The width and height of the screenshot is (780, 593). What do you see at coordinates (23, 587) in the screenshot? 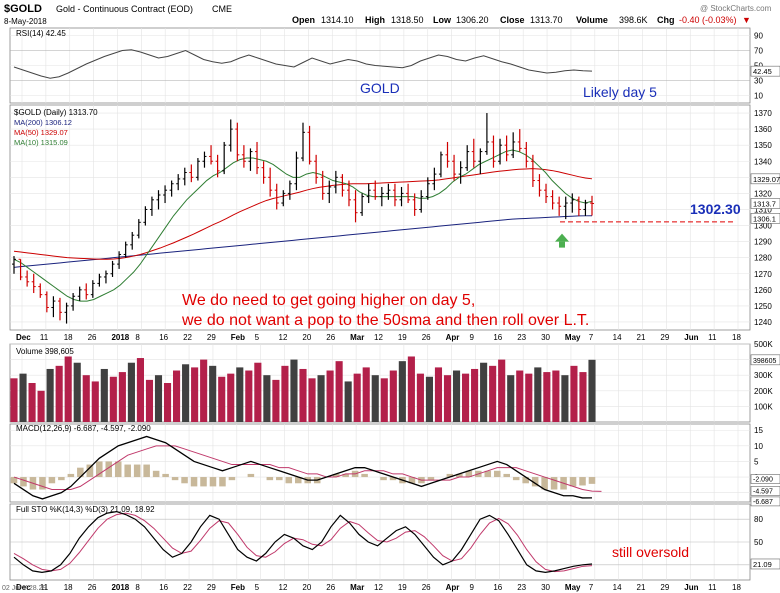
I see `date-tick-label: Dec` at bounding box center [23, 587].